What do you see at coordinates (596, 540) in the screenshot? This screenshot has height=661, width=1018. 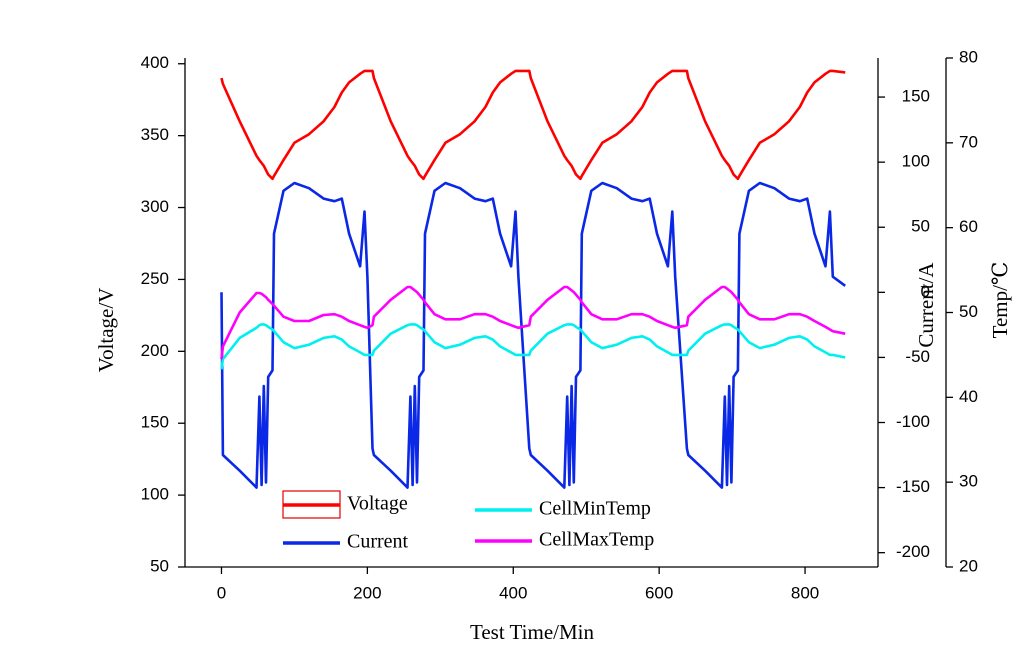 I see `legend-label: CellMaxTemp` at bounding box center [596, 540].